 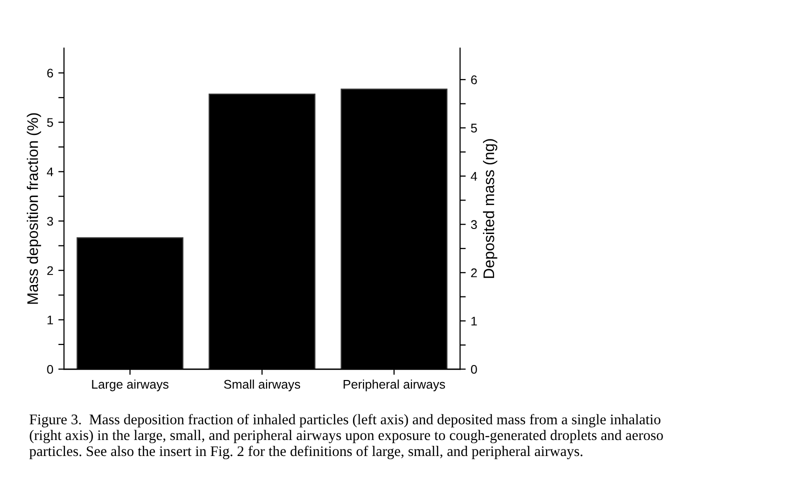 I want to click on y2-tick-label: 2, so click(x=474, y=273).